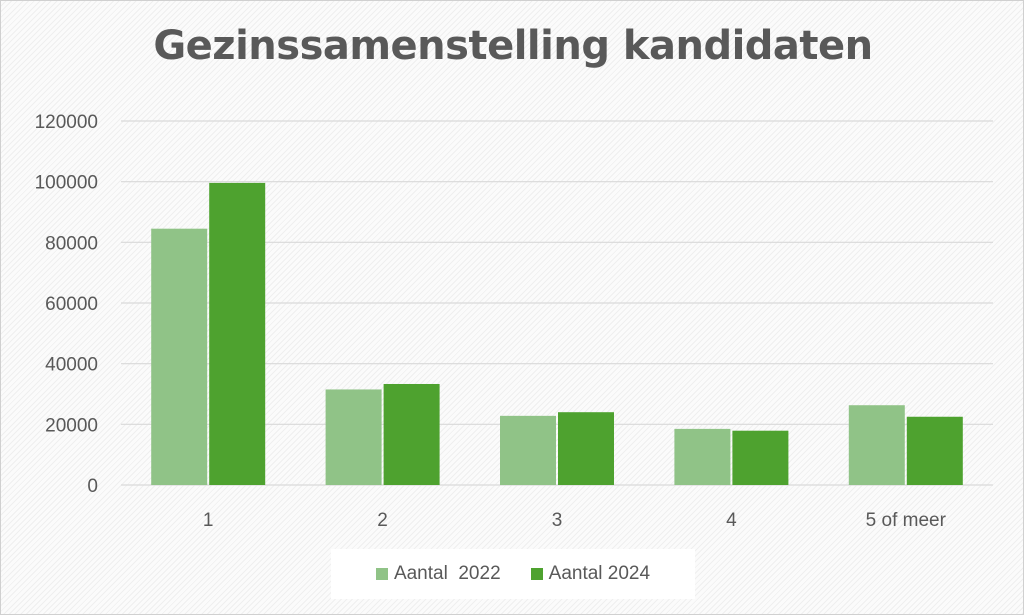  I want to click on x-tick-label: 3, so click(557, 520).